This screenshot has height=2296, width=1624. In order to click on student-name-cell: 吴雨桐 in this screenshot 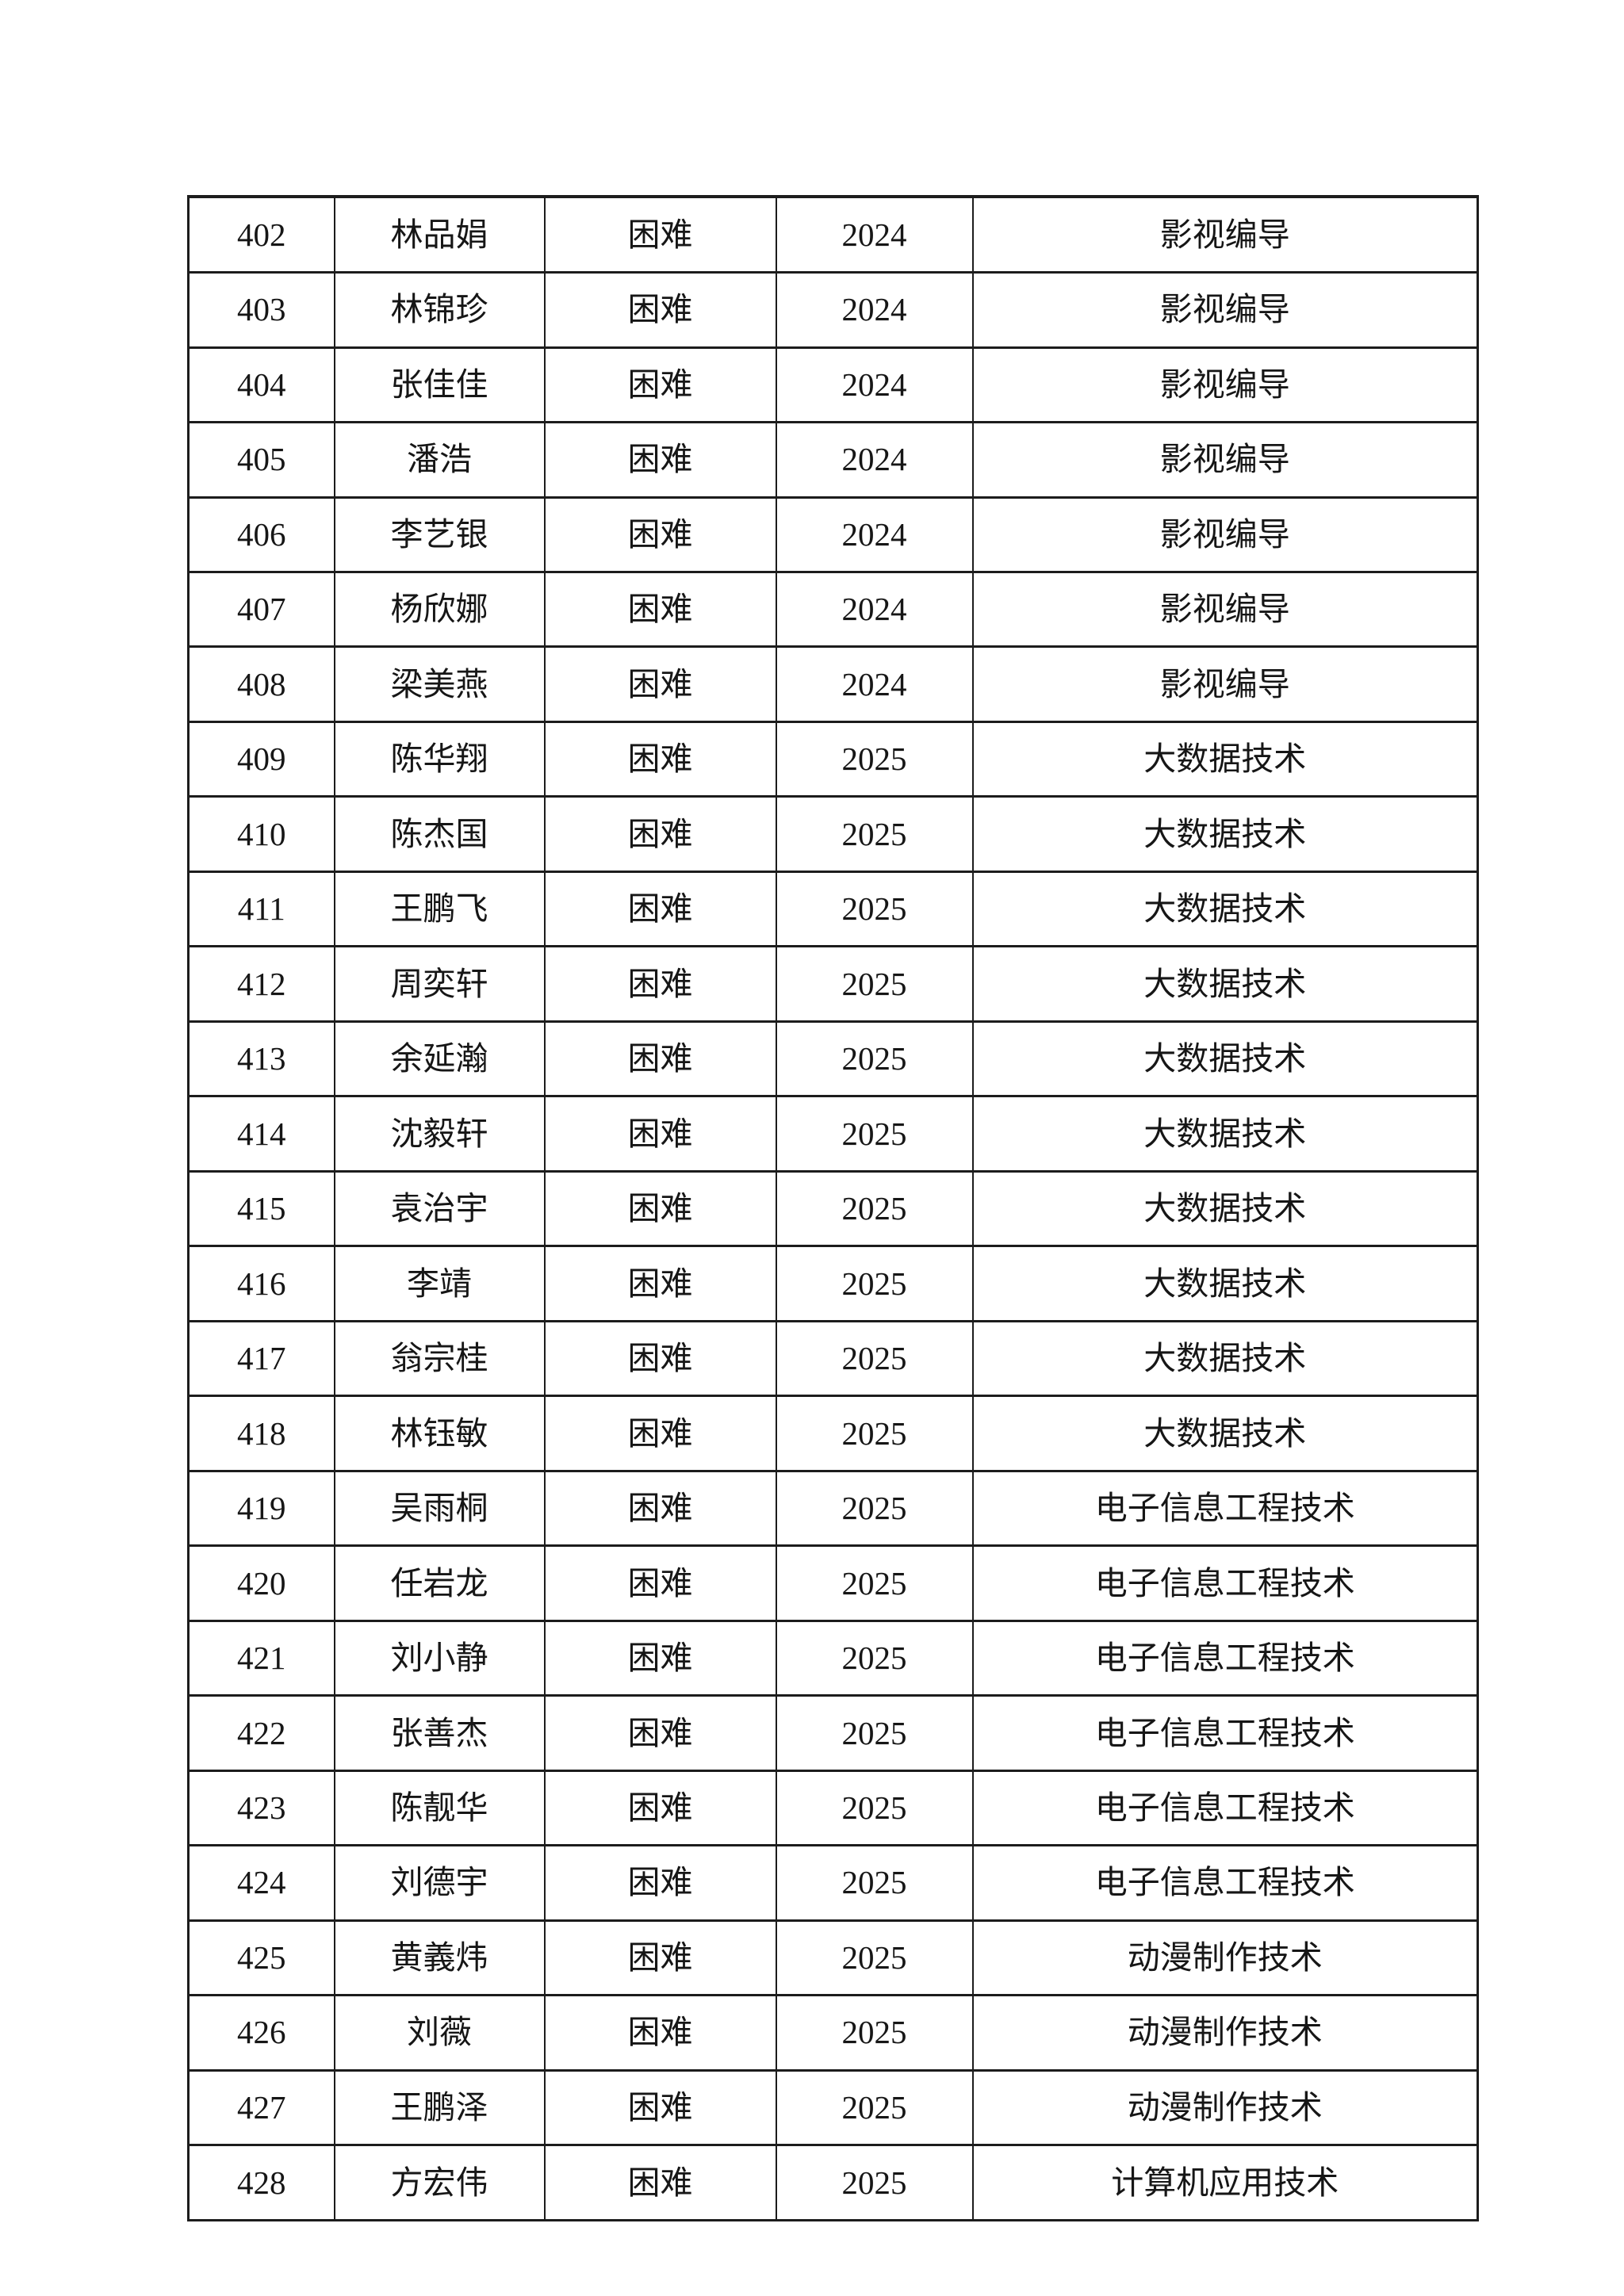, I will do `click(439, 1508)`.